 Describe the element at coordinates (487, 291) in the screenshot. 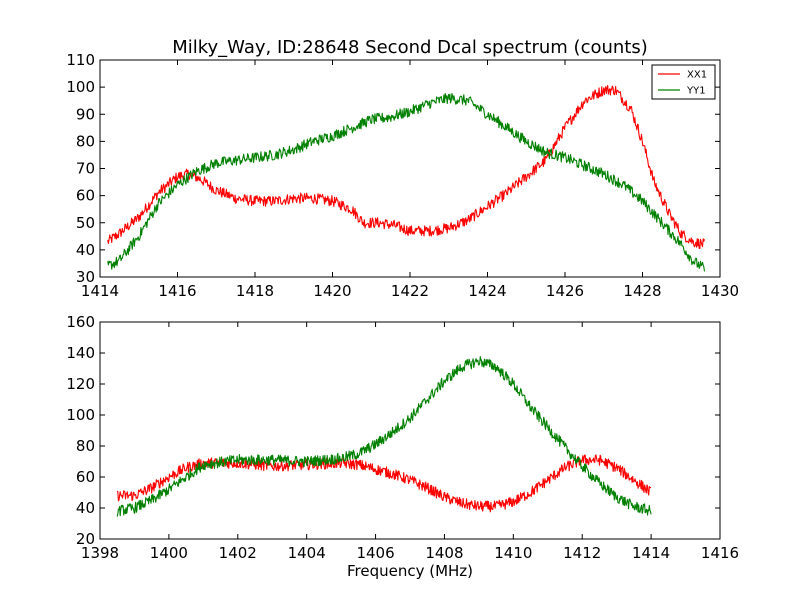

I see `top-x-tick-label: 1424` at that location.